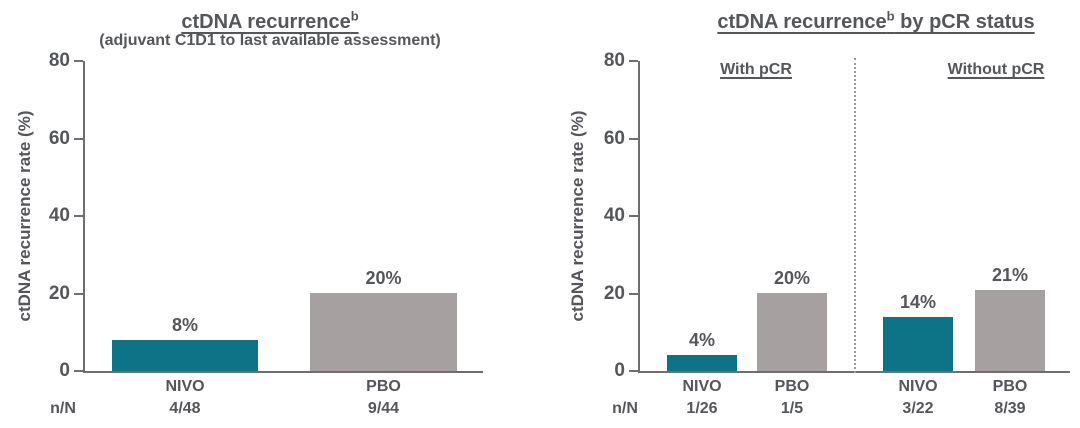 The image size is (1080, 428). I want to click on pcr-group-divider-dotted-line, so click(855, 215).